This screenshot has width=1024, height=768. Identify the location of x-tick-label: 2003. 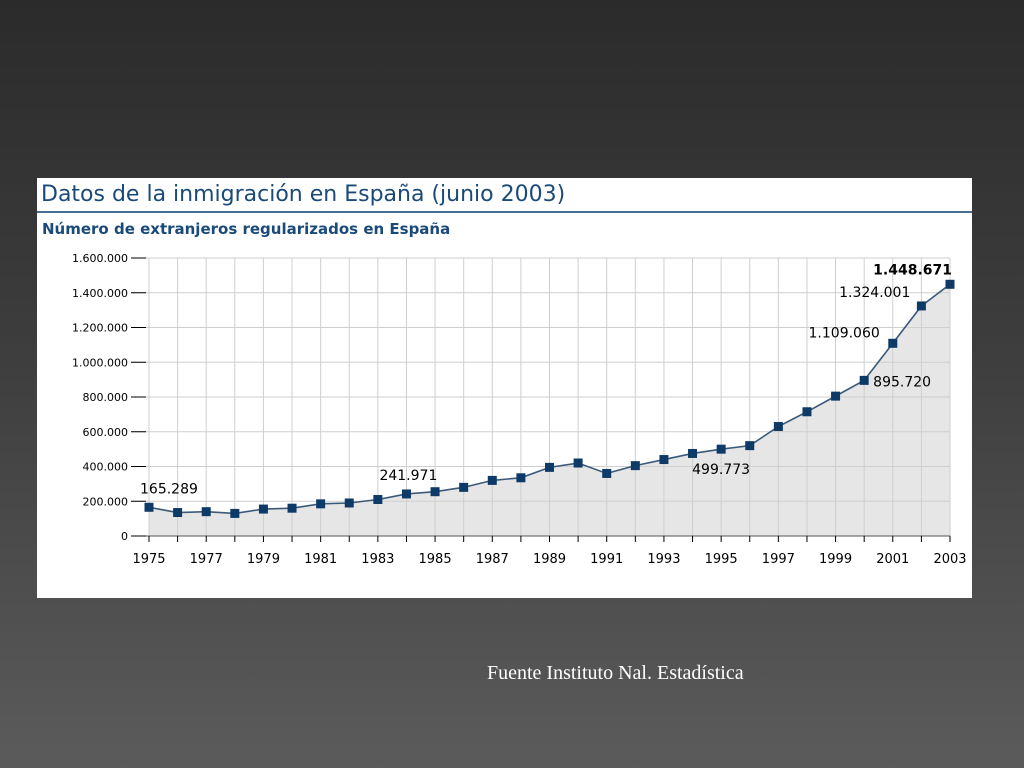
(949, 559).